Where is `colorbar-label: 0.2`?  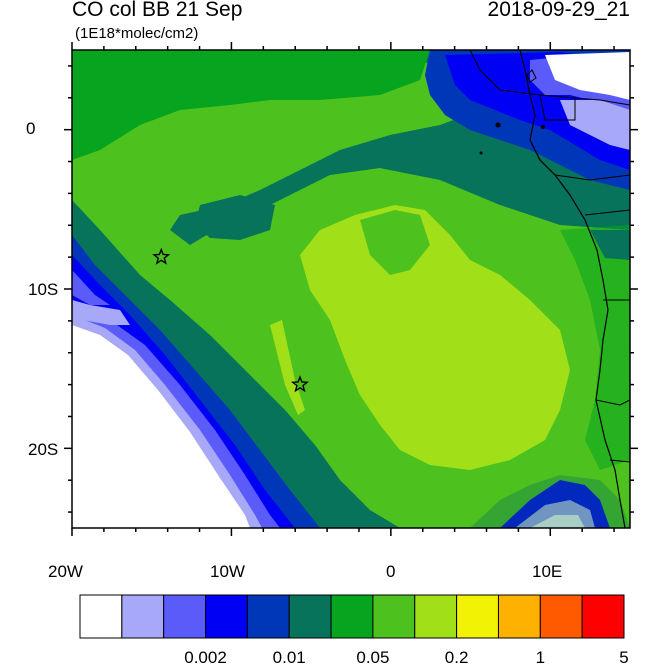
colorbar-label: 0.2 is located at coordinates (456, 657).